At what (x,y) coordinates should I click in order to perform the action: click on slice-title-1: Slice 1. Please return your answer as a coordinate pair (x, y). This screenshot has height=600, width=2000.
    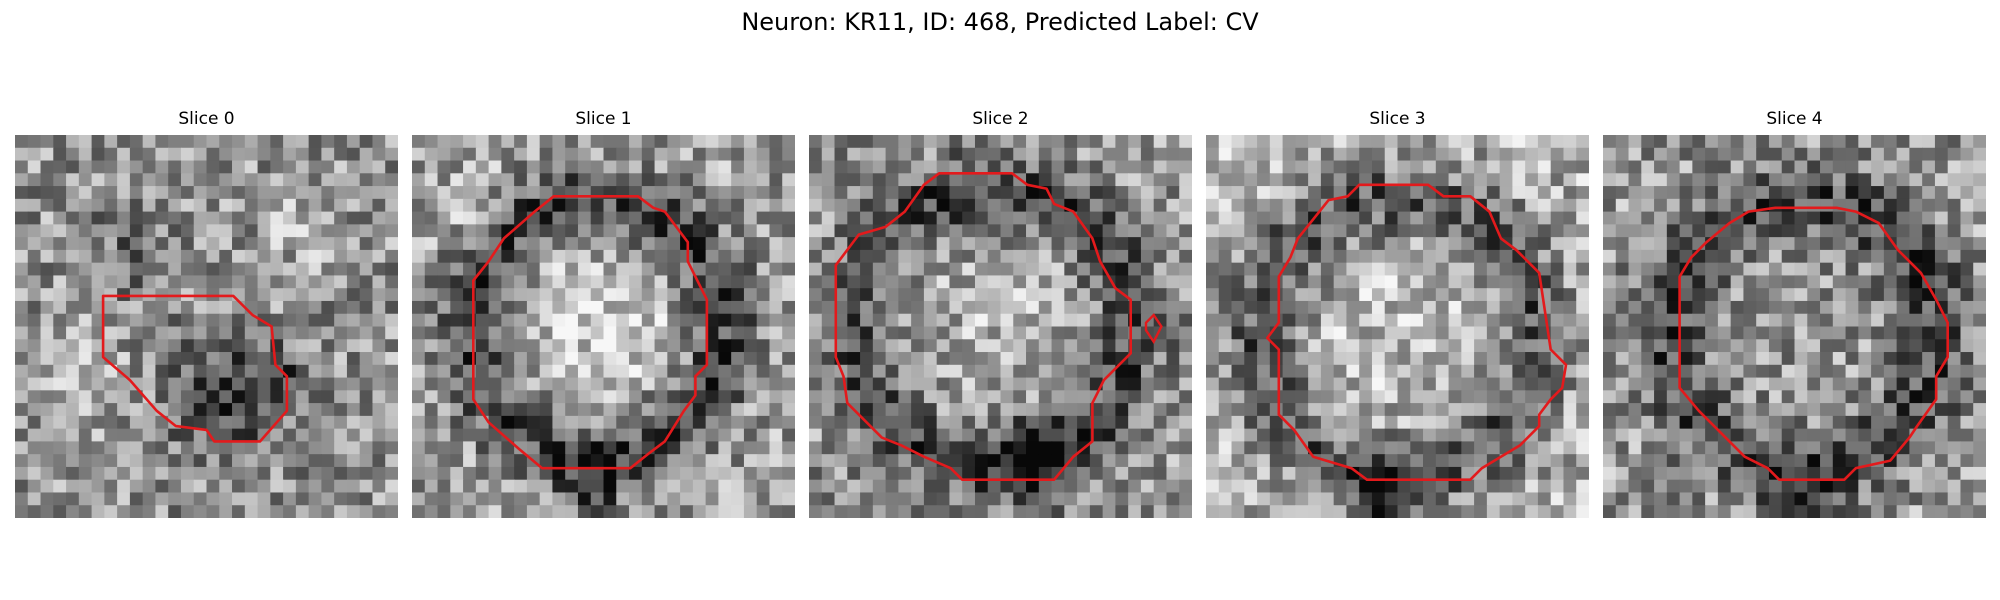
    Looking at the image, I should click on (603, 119).